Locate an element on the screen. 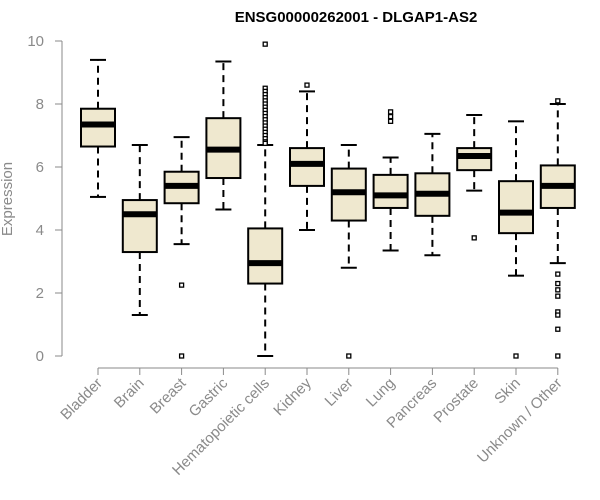  x-tick-label: Skin is located at coordinates (507, 391).